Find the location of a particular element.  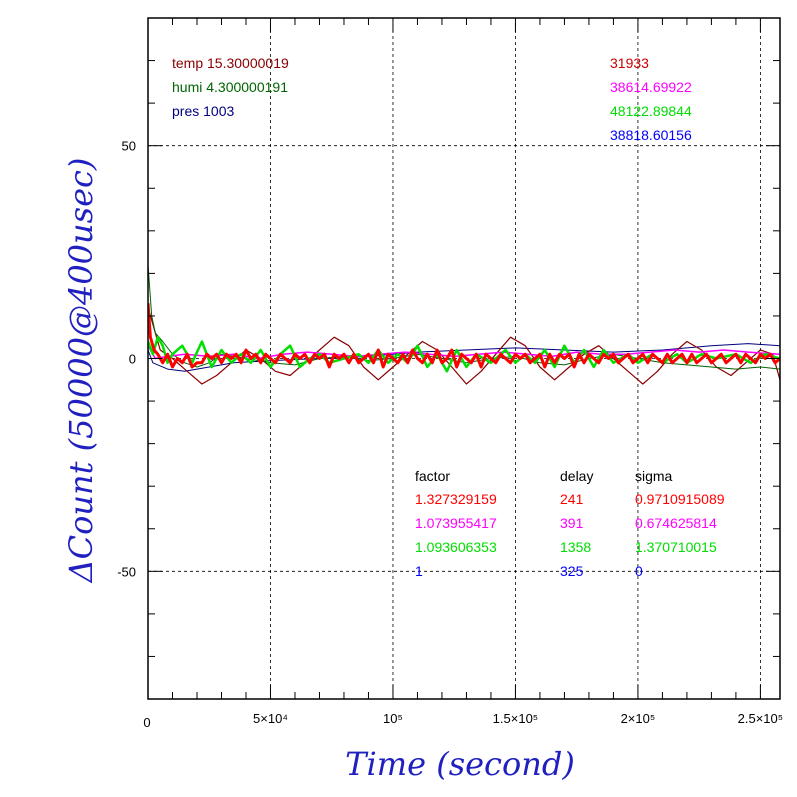

fit-table-cell: 1.073955417 is located at coordinates (456, 523).